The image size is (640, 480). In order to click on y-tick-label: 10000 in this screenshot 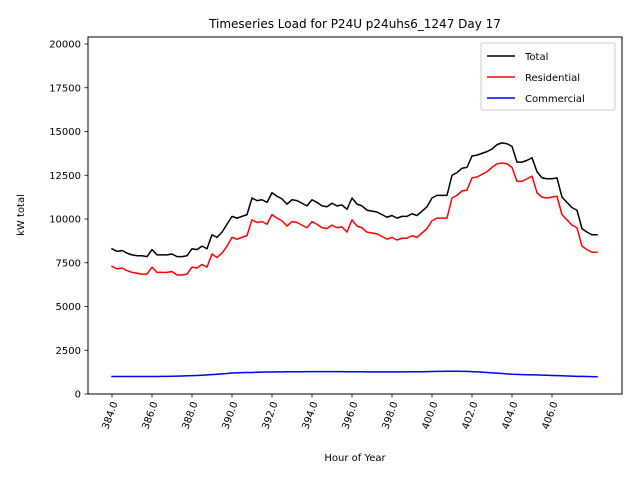, I will do `click(65, 220)`.